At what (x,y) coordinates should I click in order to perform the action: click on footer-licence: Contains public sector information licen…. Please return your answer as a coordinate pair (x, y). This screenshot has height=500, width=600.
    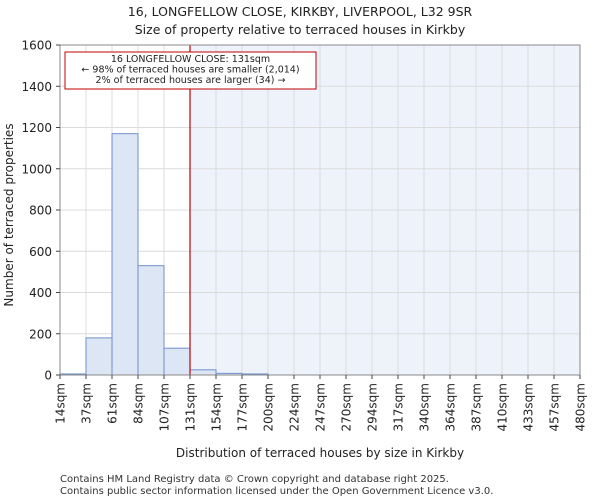
    Looking at the image, I should click on (277, 491).